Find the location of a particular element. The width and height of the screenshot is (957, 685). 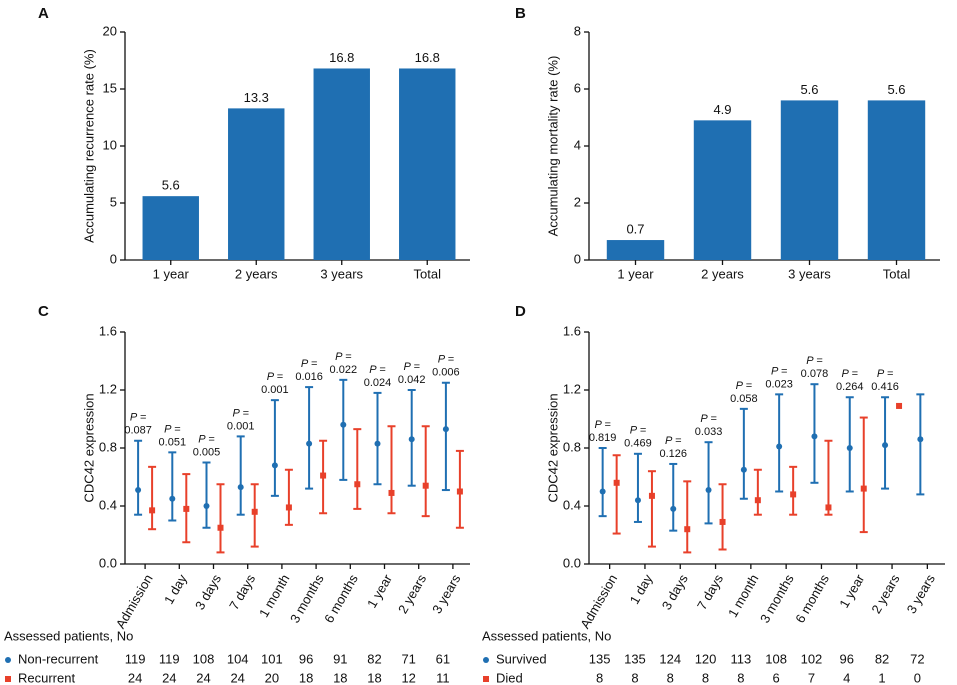

value-label: 5.6 is located at coordinates (896, 89).